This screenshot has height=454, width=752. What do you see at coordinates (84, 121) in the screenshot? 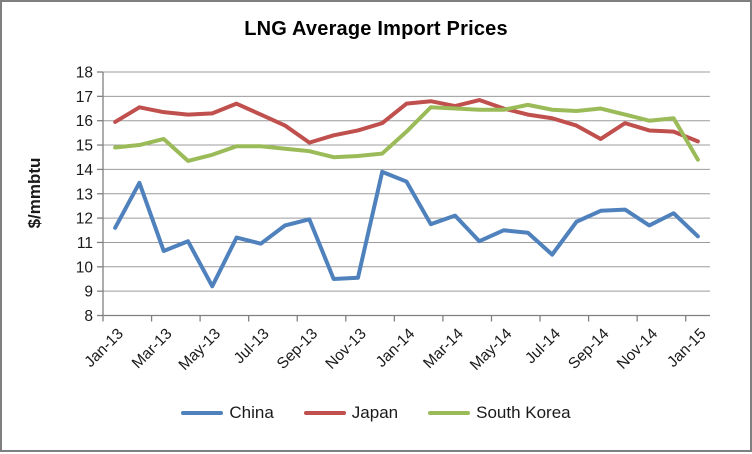
I see `y-tick-label: 16` at bounding box center [84, 121].